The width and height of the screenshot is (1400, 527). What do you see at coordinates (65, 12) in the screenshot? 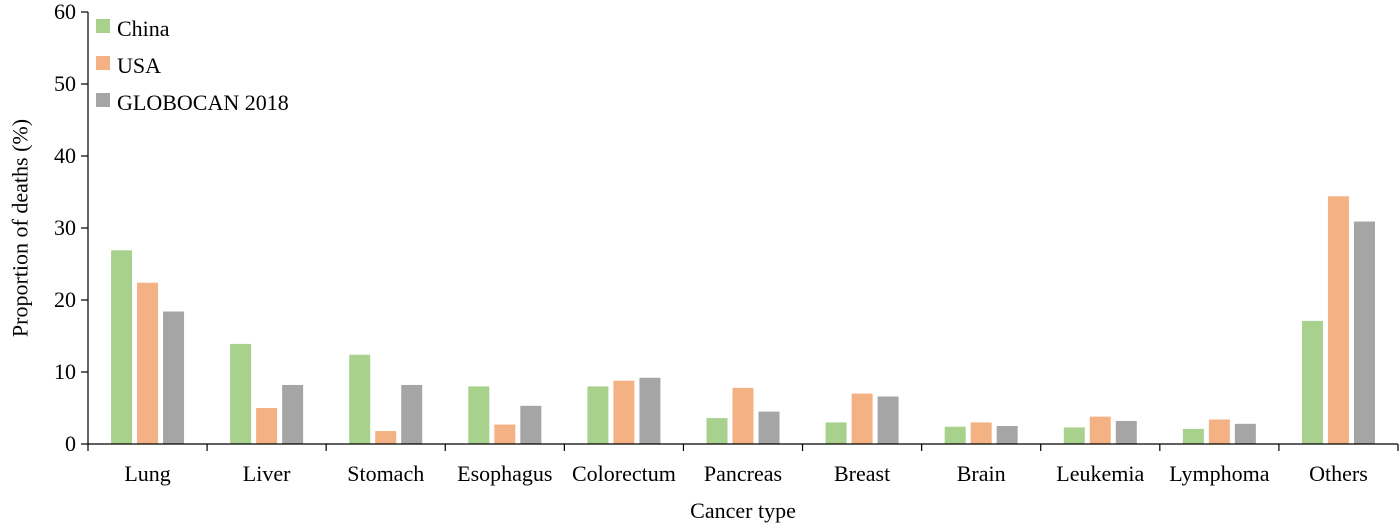
I see `y-tick-label: 60` at bounding box center [65, 12].